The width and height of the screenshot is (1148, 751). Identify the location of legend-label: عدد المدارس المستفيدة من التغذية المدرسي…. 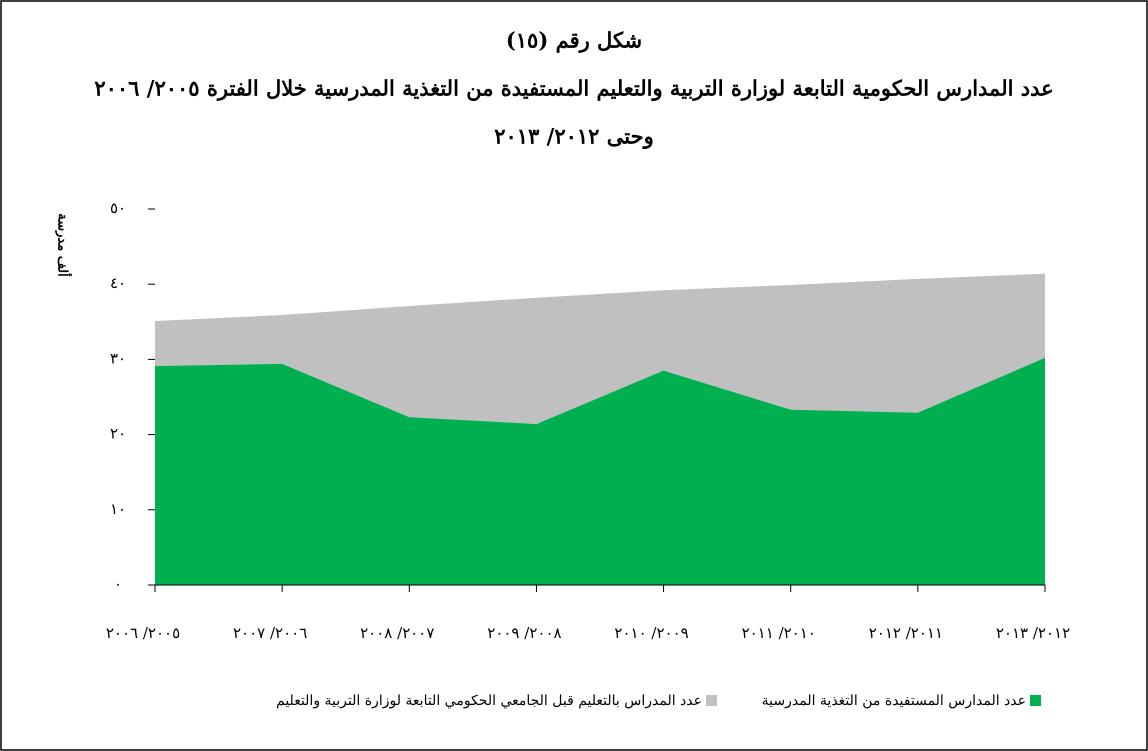
(894, 701).